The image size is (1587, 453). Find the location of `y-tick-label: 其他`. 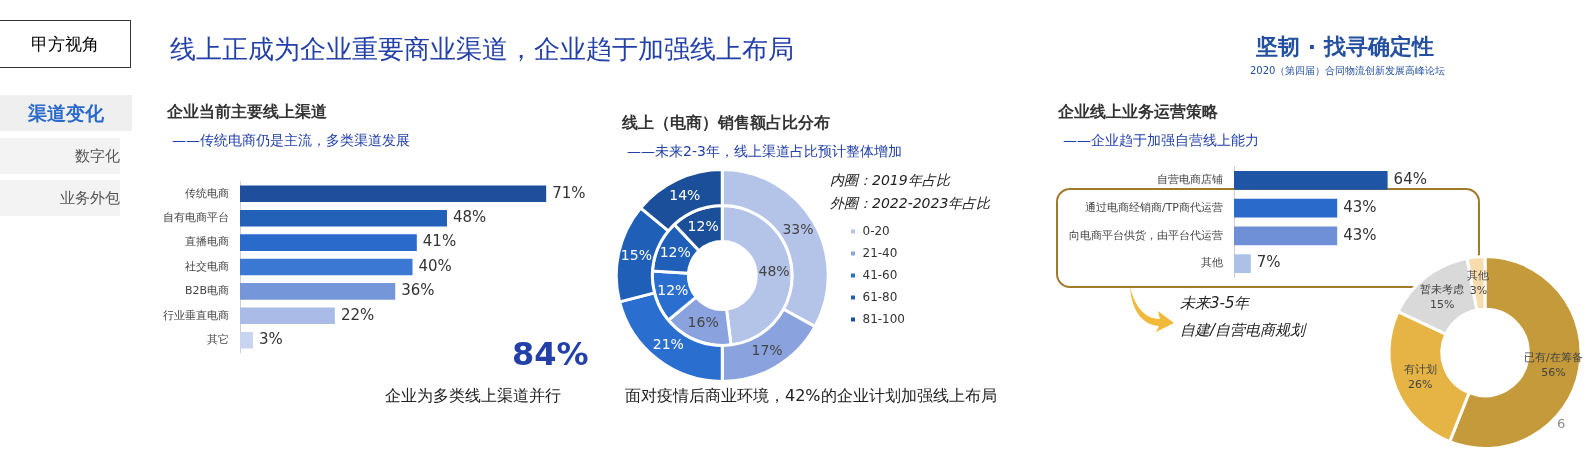

y-tick-label: 其他 is located at coordinates (1212, 263).